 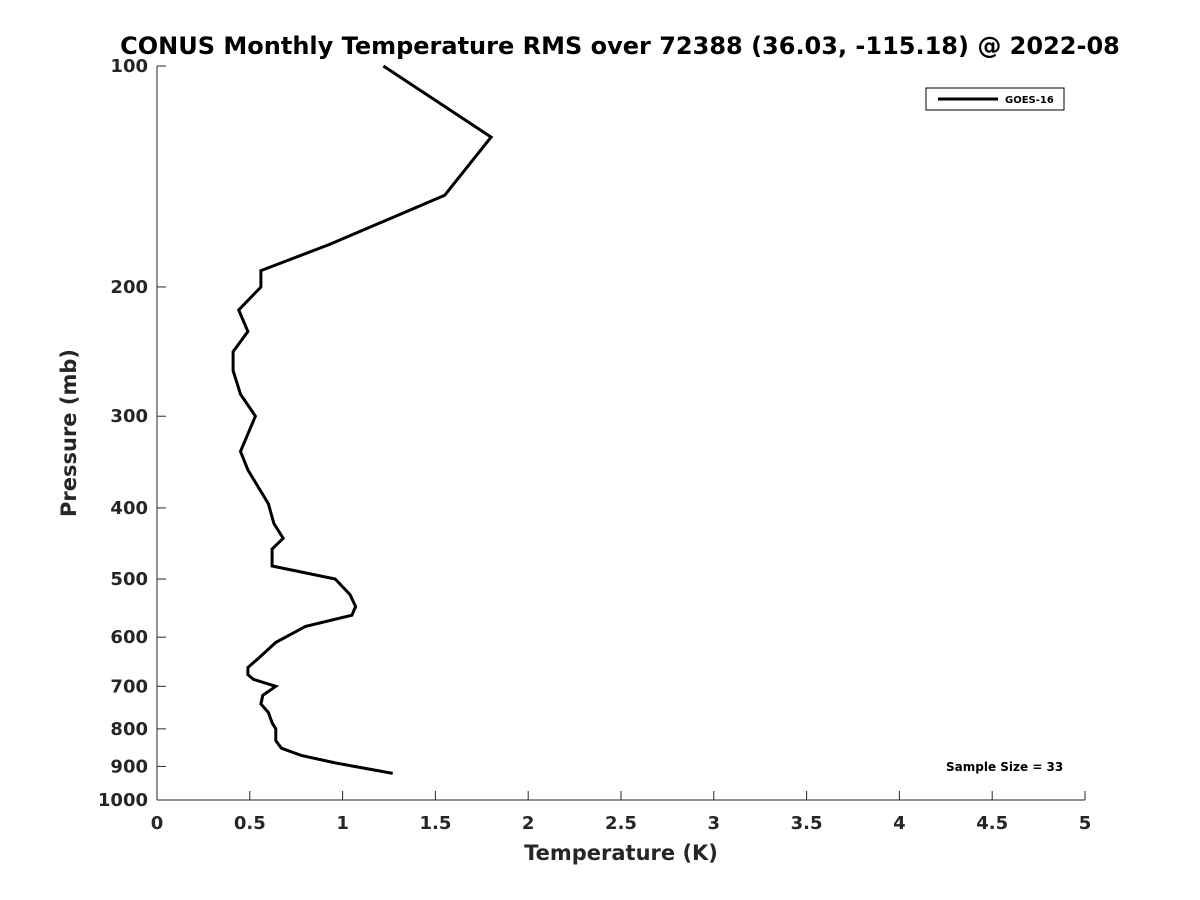 What do you see at coordinates (129, 66) in the screenshot?
I see `y-tick-label: 100` at bounding box center [129, 66].